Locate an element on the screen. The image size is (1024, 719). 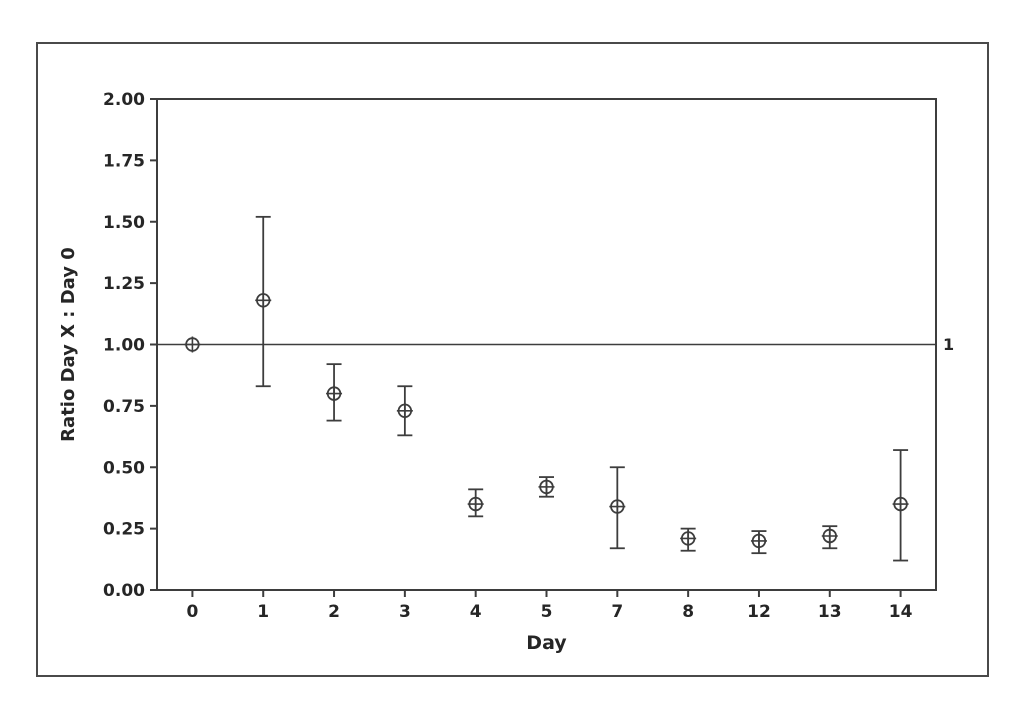
y-axis-title: Ratio Day X : Day 0 is located at coordinates (68, 344).